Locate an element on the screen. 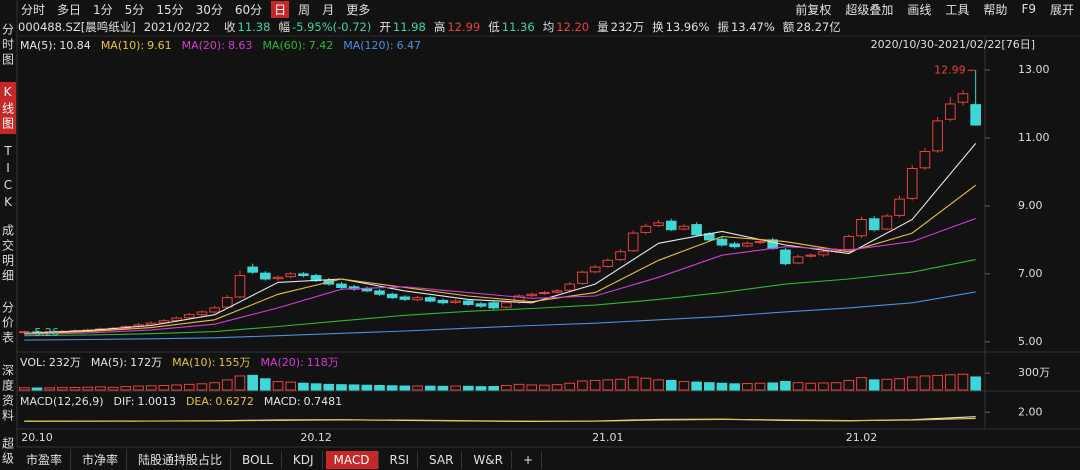 Image resolution: width=1080 pixels, height=470 pixels. legend-name: MA(5): is located at coordinates (109, 362).